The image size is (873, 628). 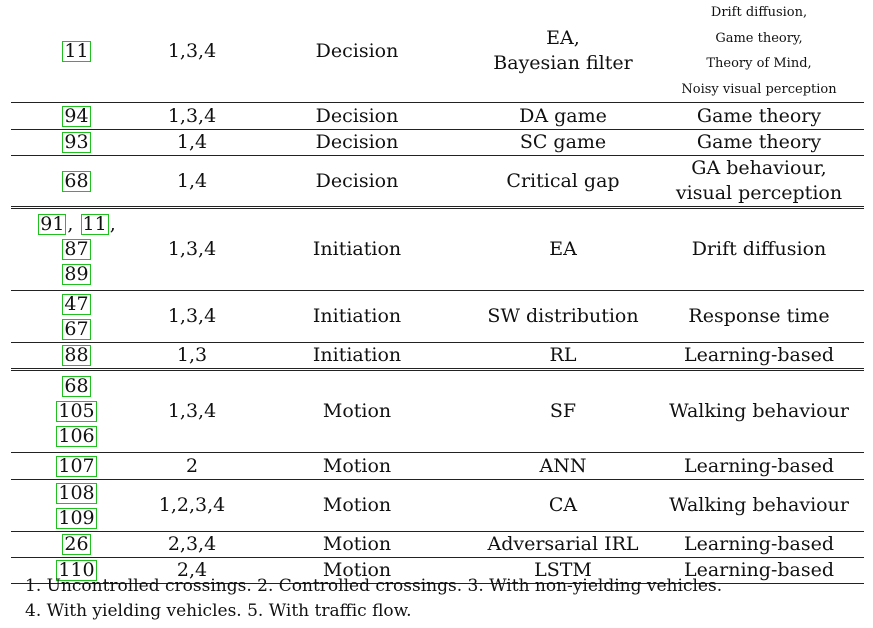 I want to click on scenario-cell: 1,4, so click(x=192, y=181).